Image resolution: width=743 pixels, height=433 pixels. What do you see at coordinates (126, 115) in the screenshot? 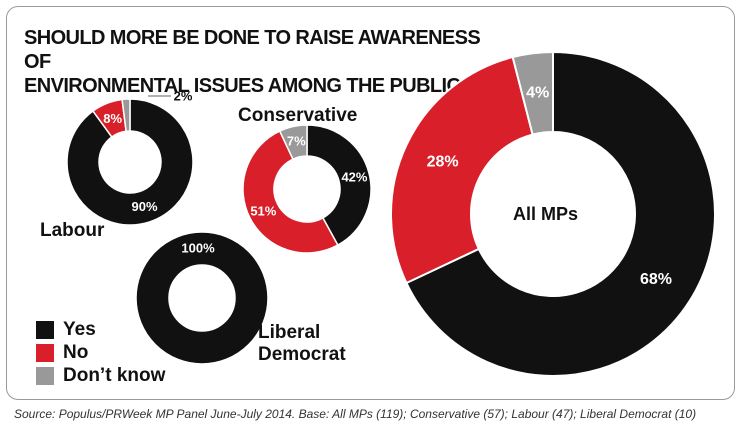
I see `labour-slice-don-t-know` at bounding box center [126, 115].